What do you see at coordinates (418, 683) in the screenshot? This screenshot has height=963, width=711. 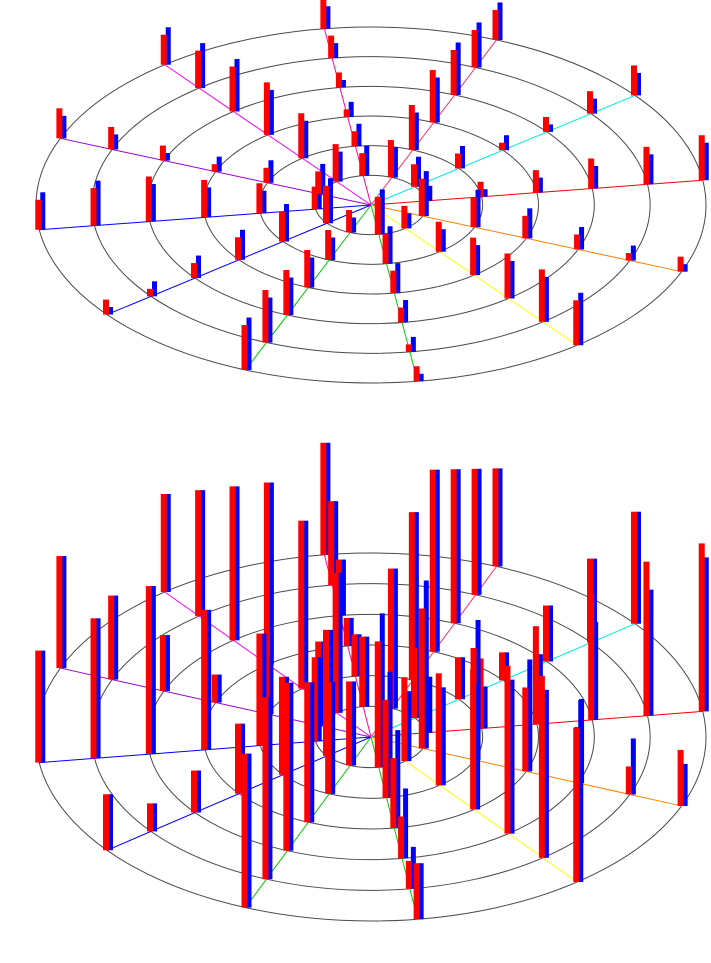 I see `bar-blue-s12-r1` at bounding box center [418, 683].